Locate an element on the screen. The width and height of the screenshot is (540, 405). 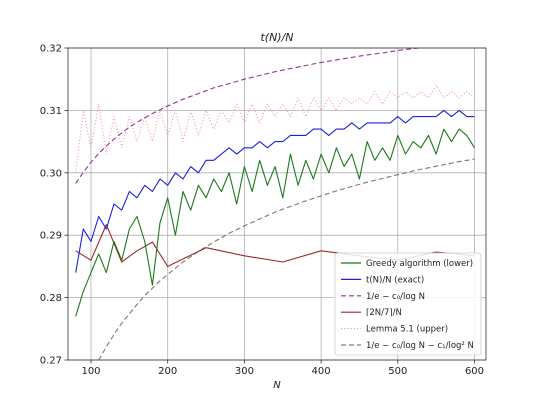
x-tick-label: 100 is located at coordinates (90, 371).